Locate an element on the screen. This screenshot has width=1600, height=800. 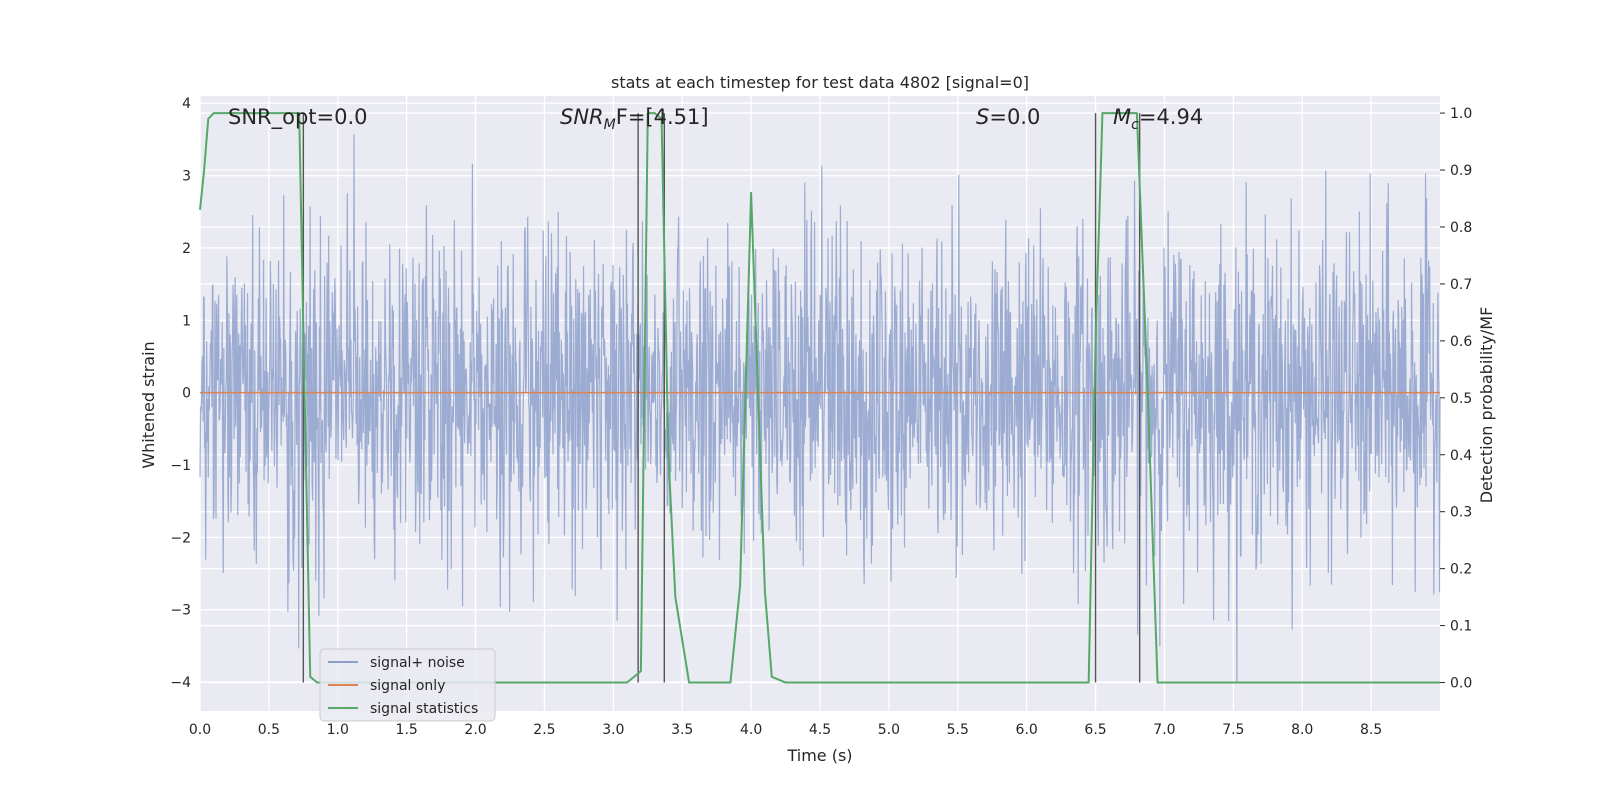
y-right-tick-label: 0.6 is located at coordinates (1461, 342).